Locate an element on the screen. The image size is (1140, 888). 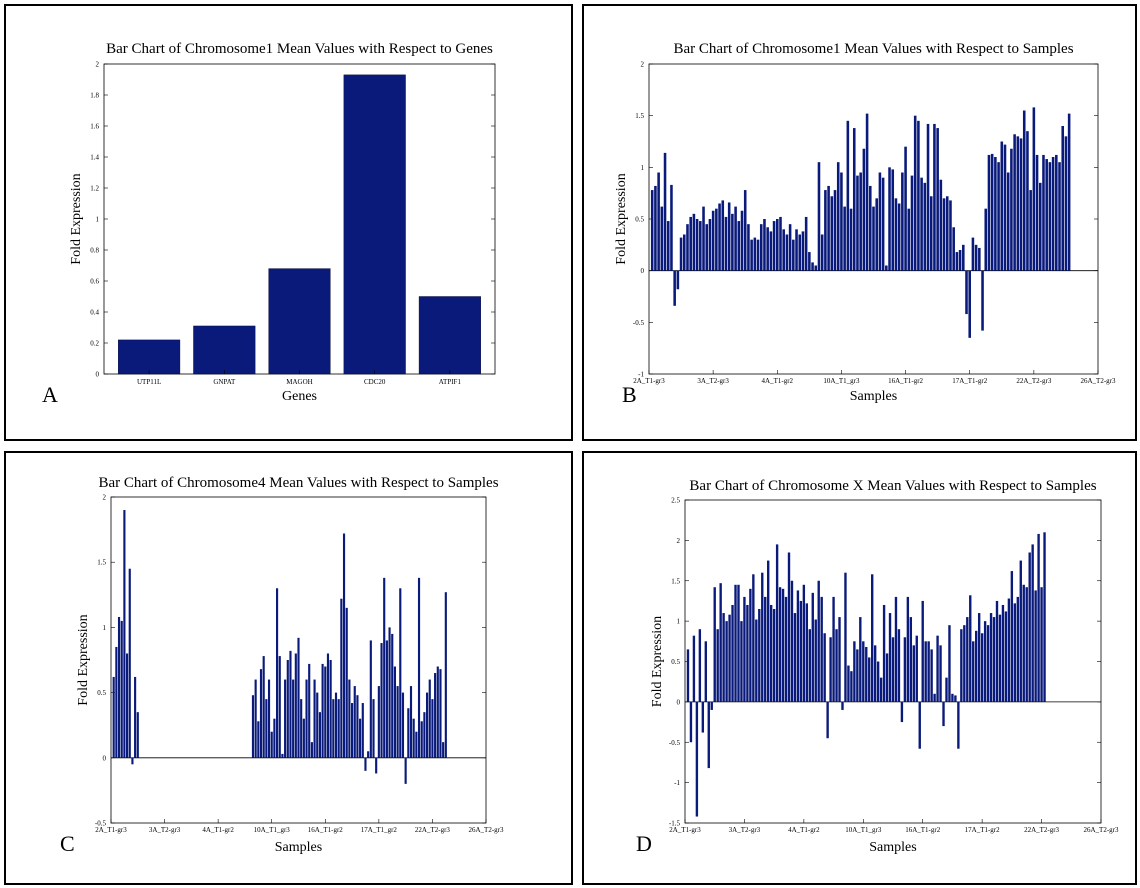
x-tick-label: 17A_T1-gr2 is located at coordinates (982, 830).